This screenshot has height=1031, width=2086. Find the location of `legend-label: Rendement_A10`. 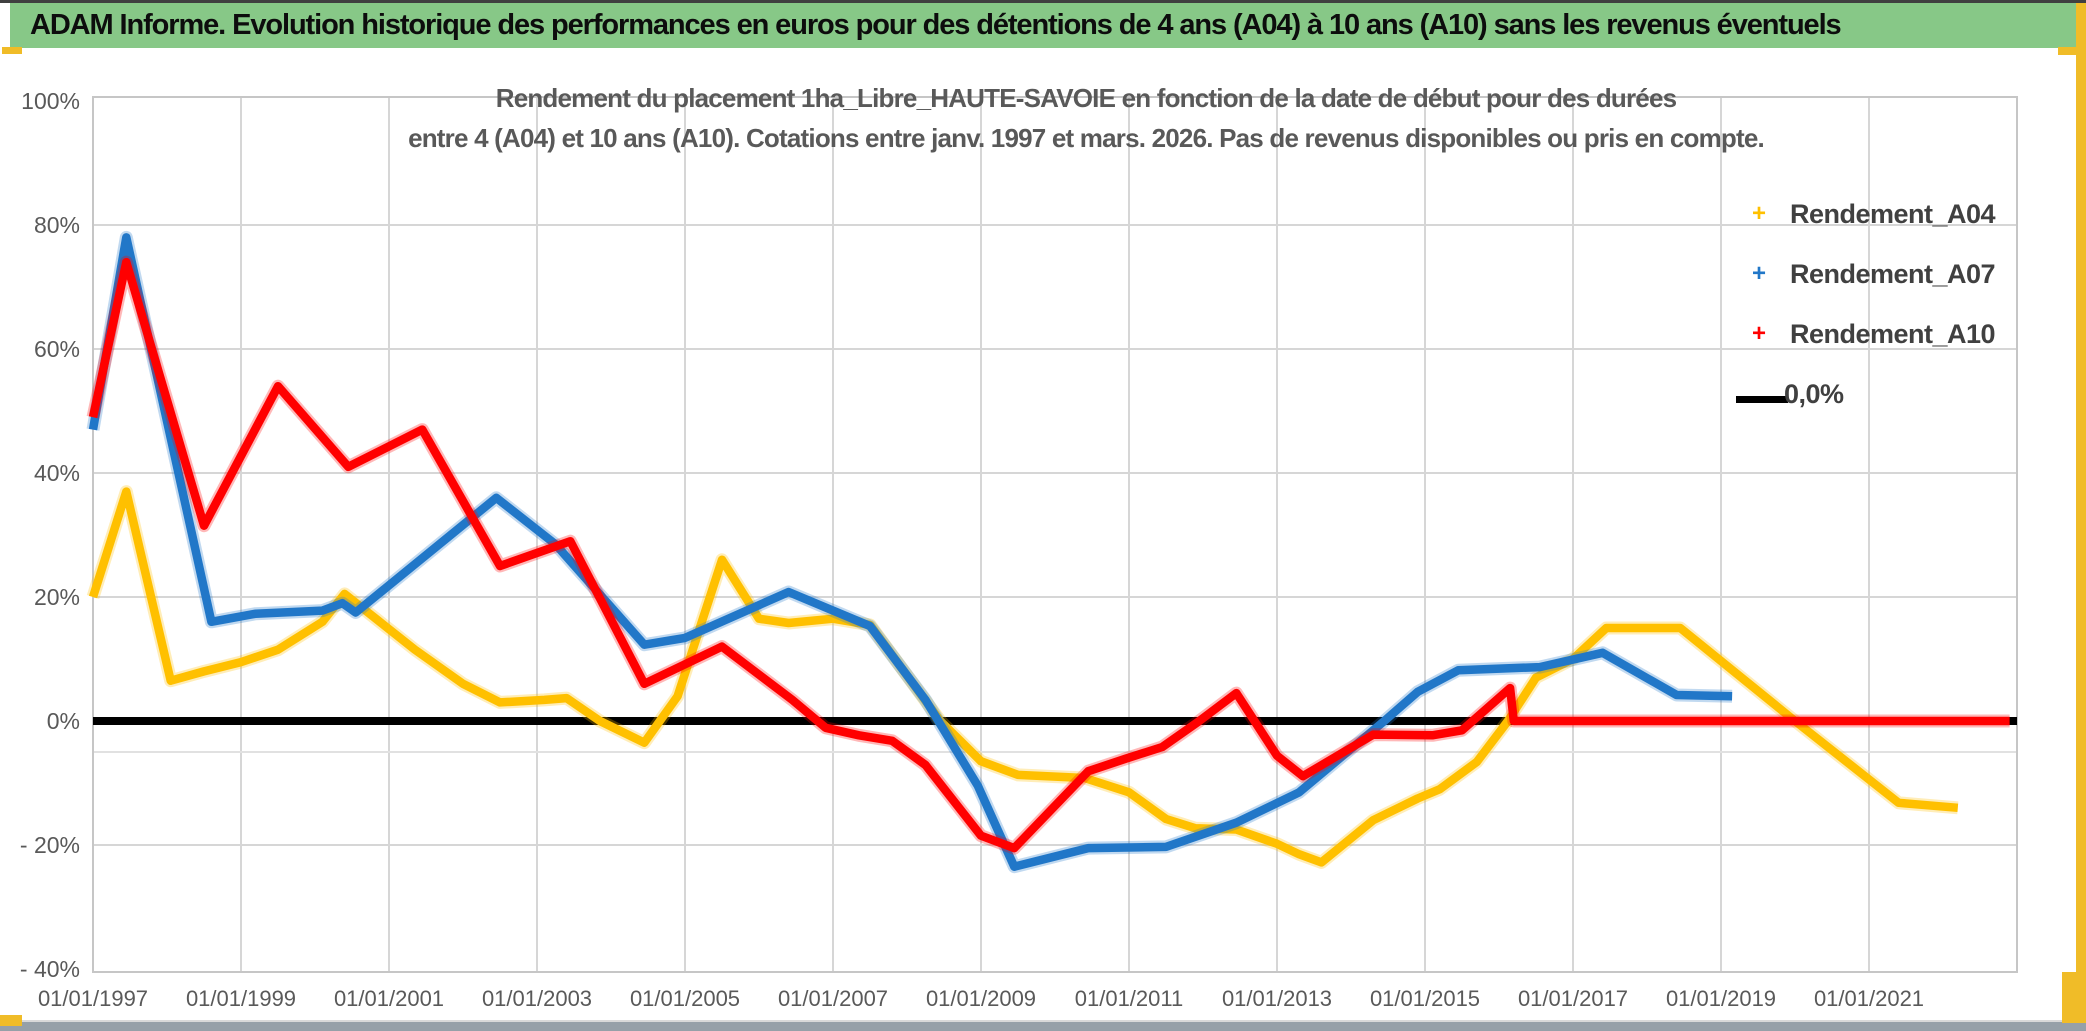

legend-label: Rendement_A10 is located at coordinates (1893, 333).